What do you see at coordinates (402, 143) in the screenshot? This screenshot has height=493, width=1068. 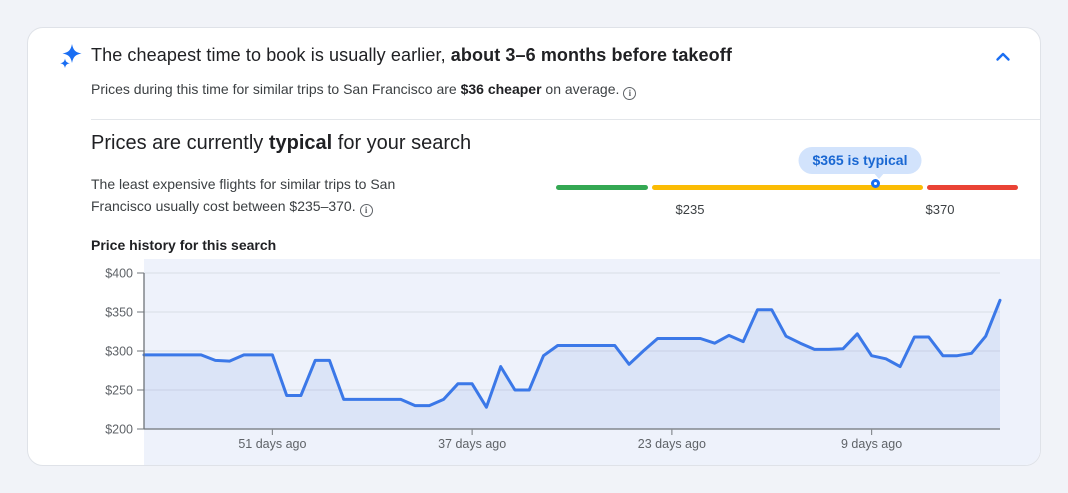 I see `heading-suffix: for your search` at bounding box center [402, 143].